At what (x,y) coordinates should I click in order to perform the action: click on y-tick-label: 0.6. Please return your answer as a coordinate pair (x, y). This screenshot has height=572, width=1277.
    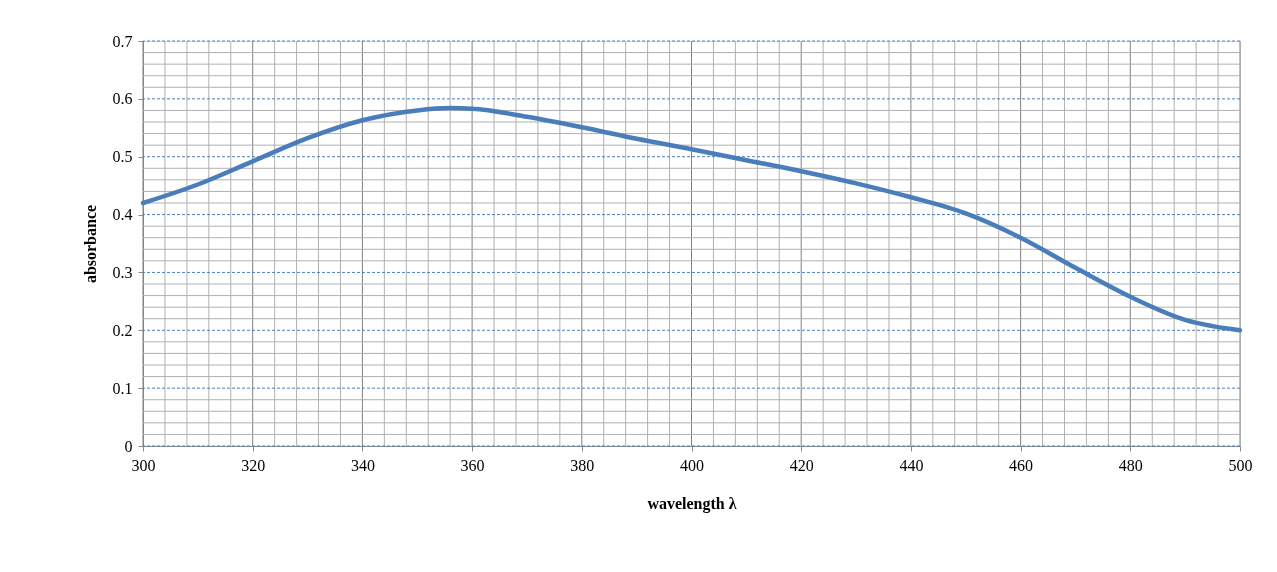
    Looking at the image, I should click on (122, 99).